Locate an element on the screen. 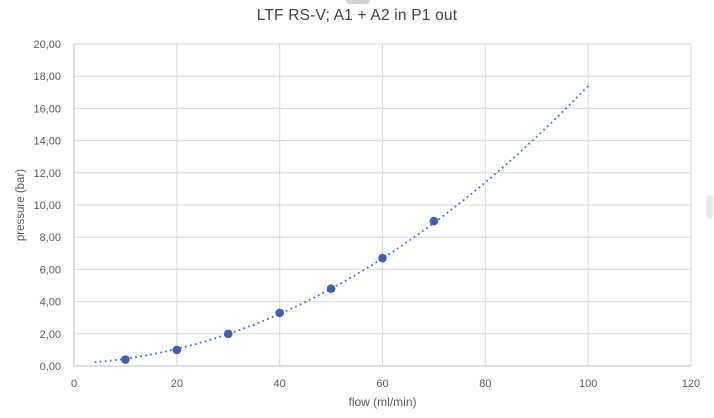  y-tick-label: 6,00 is located at coordinates (50, 270).